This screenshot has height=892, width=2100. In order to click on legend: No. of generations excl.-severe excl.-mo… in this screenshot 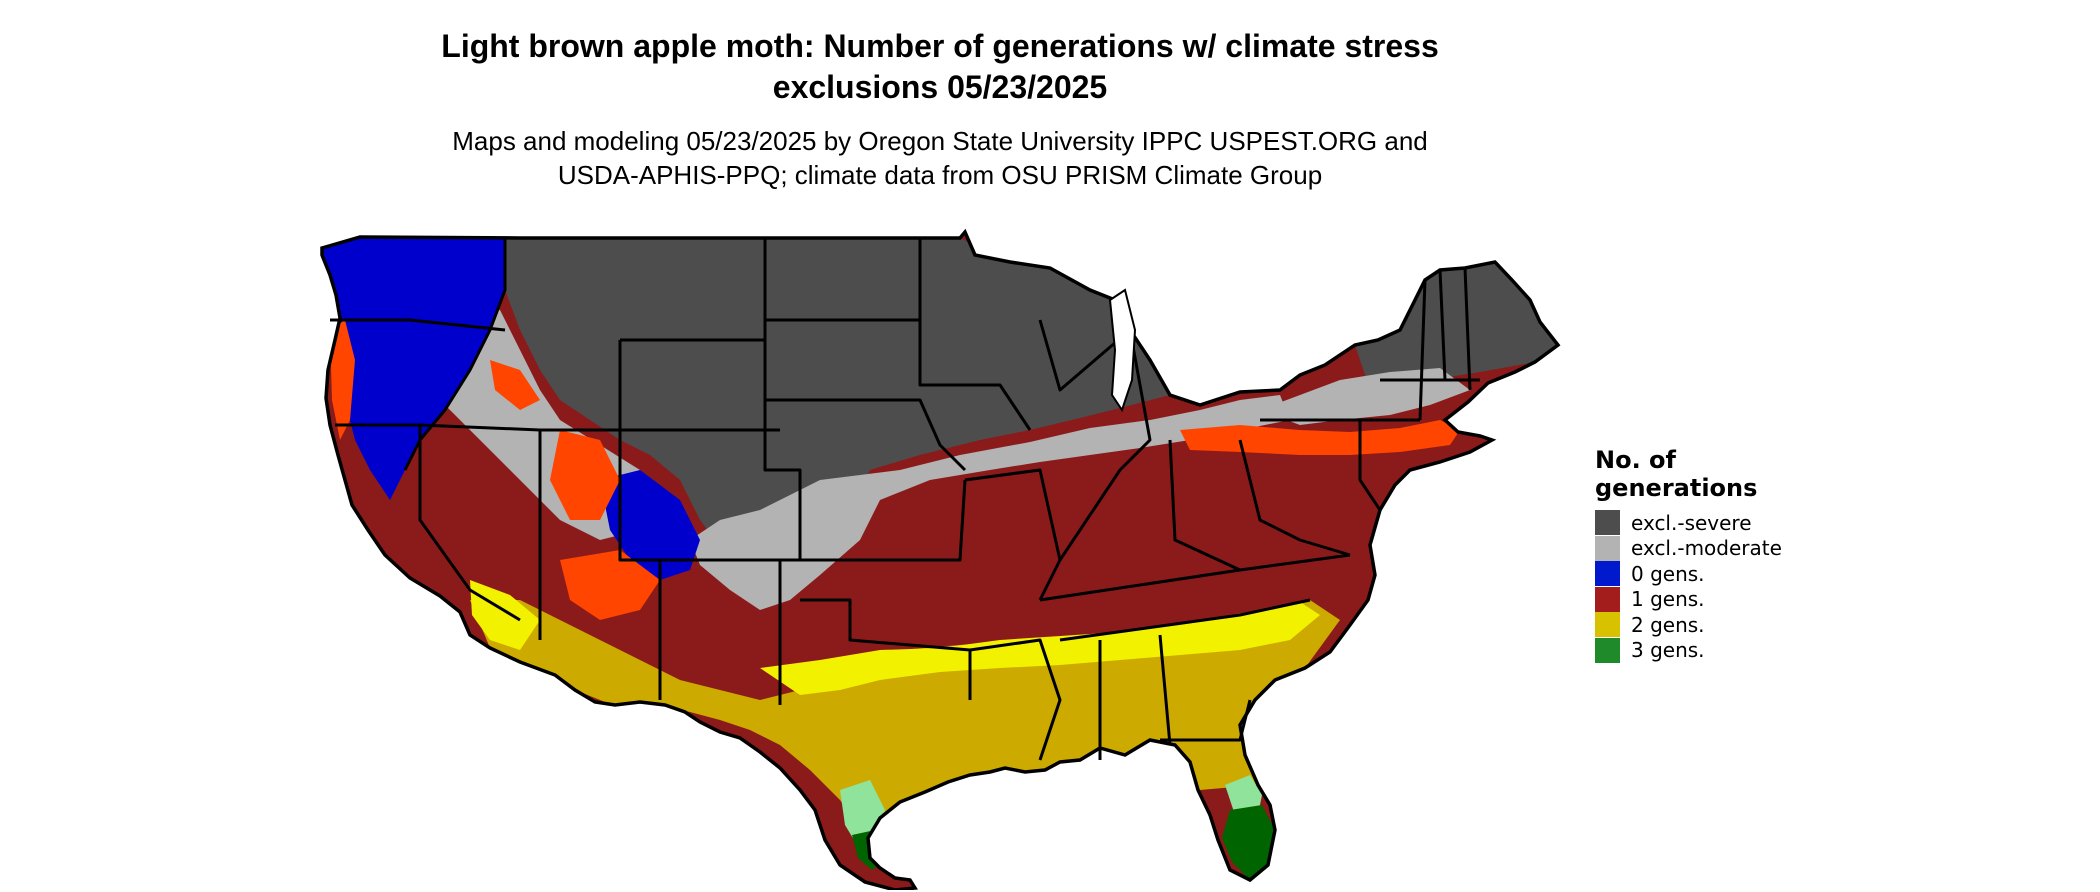, I will do `click(1745, 554)`.